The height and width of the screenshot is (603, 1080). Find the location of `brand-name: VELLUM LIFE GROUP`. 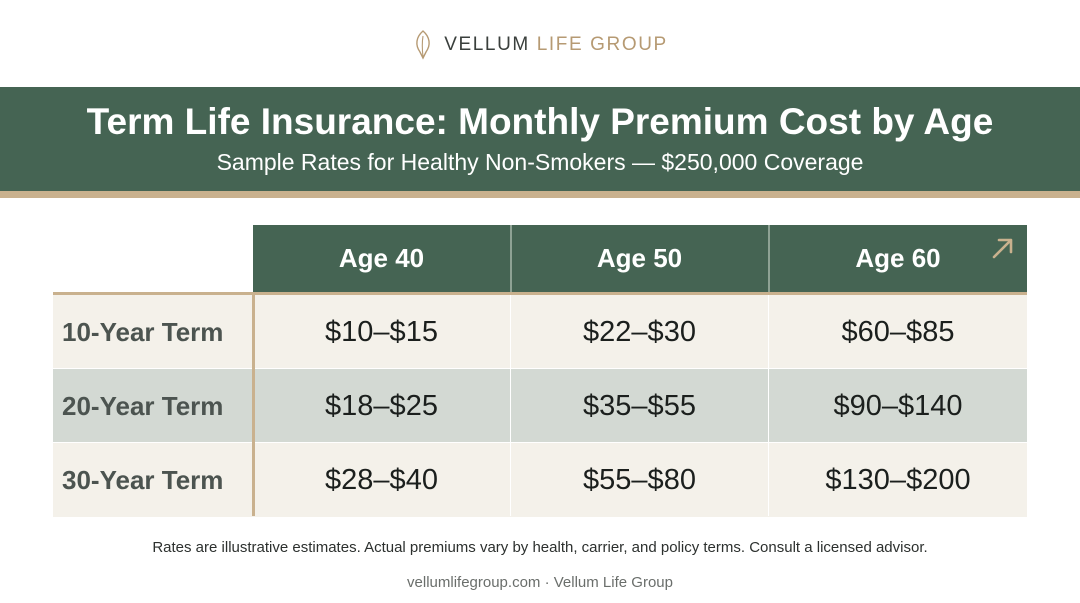

brand-name: VELLUM LIFE GROUP is located at coordinates (556, 44).